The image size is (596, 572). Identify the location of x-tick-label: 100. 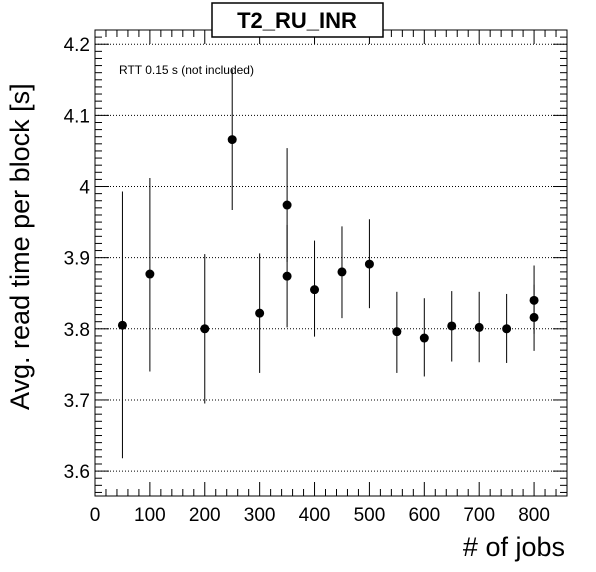
(150, 515).